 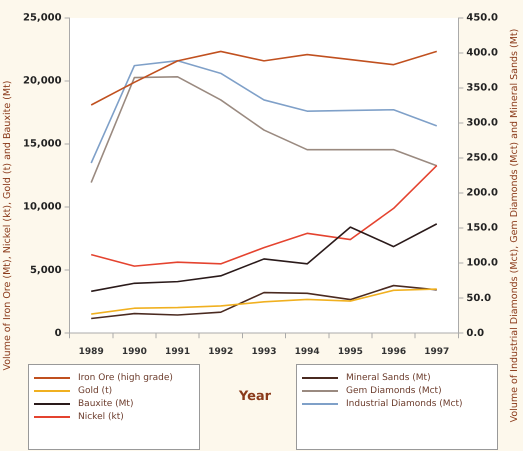 I want to click on legend-label: Mineral Sands (Mt), so click(x=388, y=377).